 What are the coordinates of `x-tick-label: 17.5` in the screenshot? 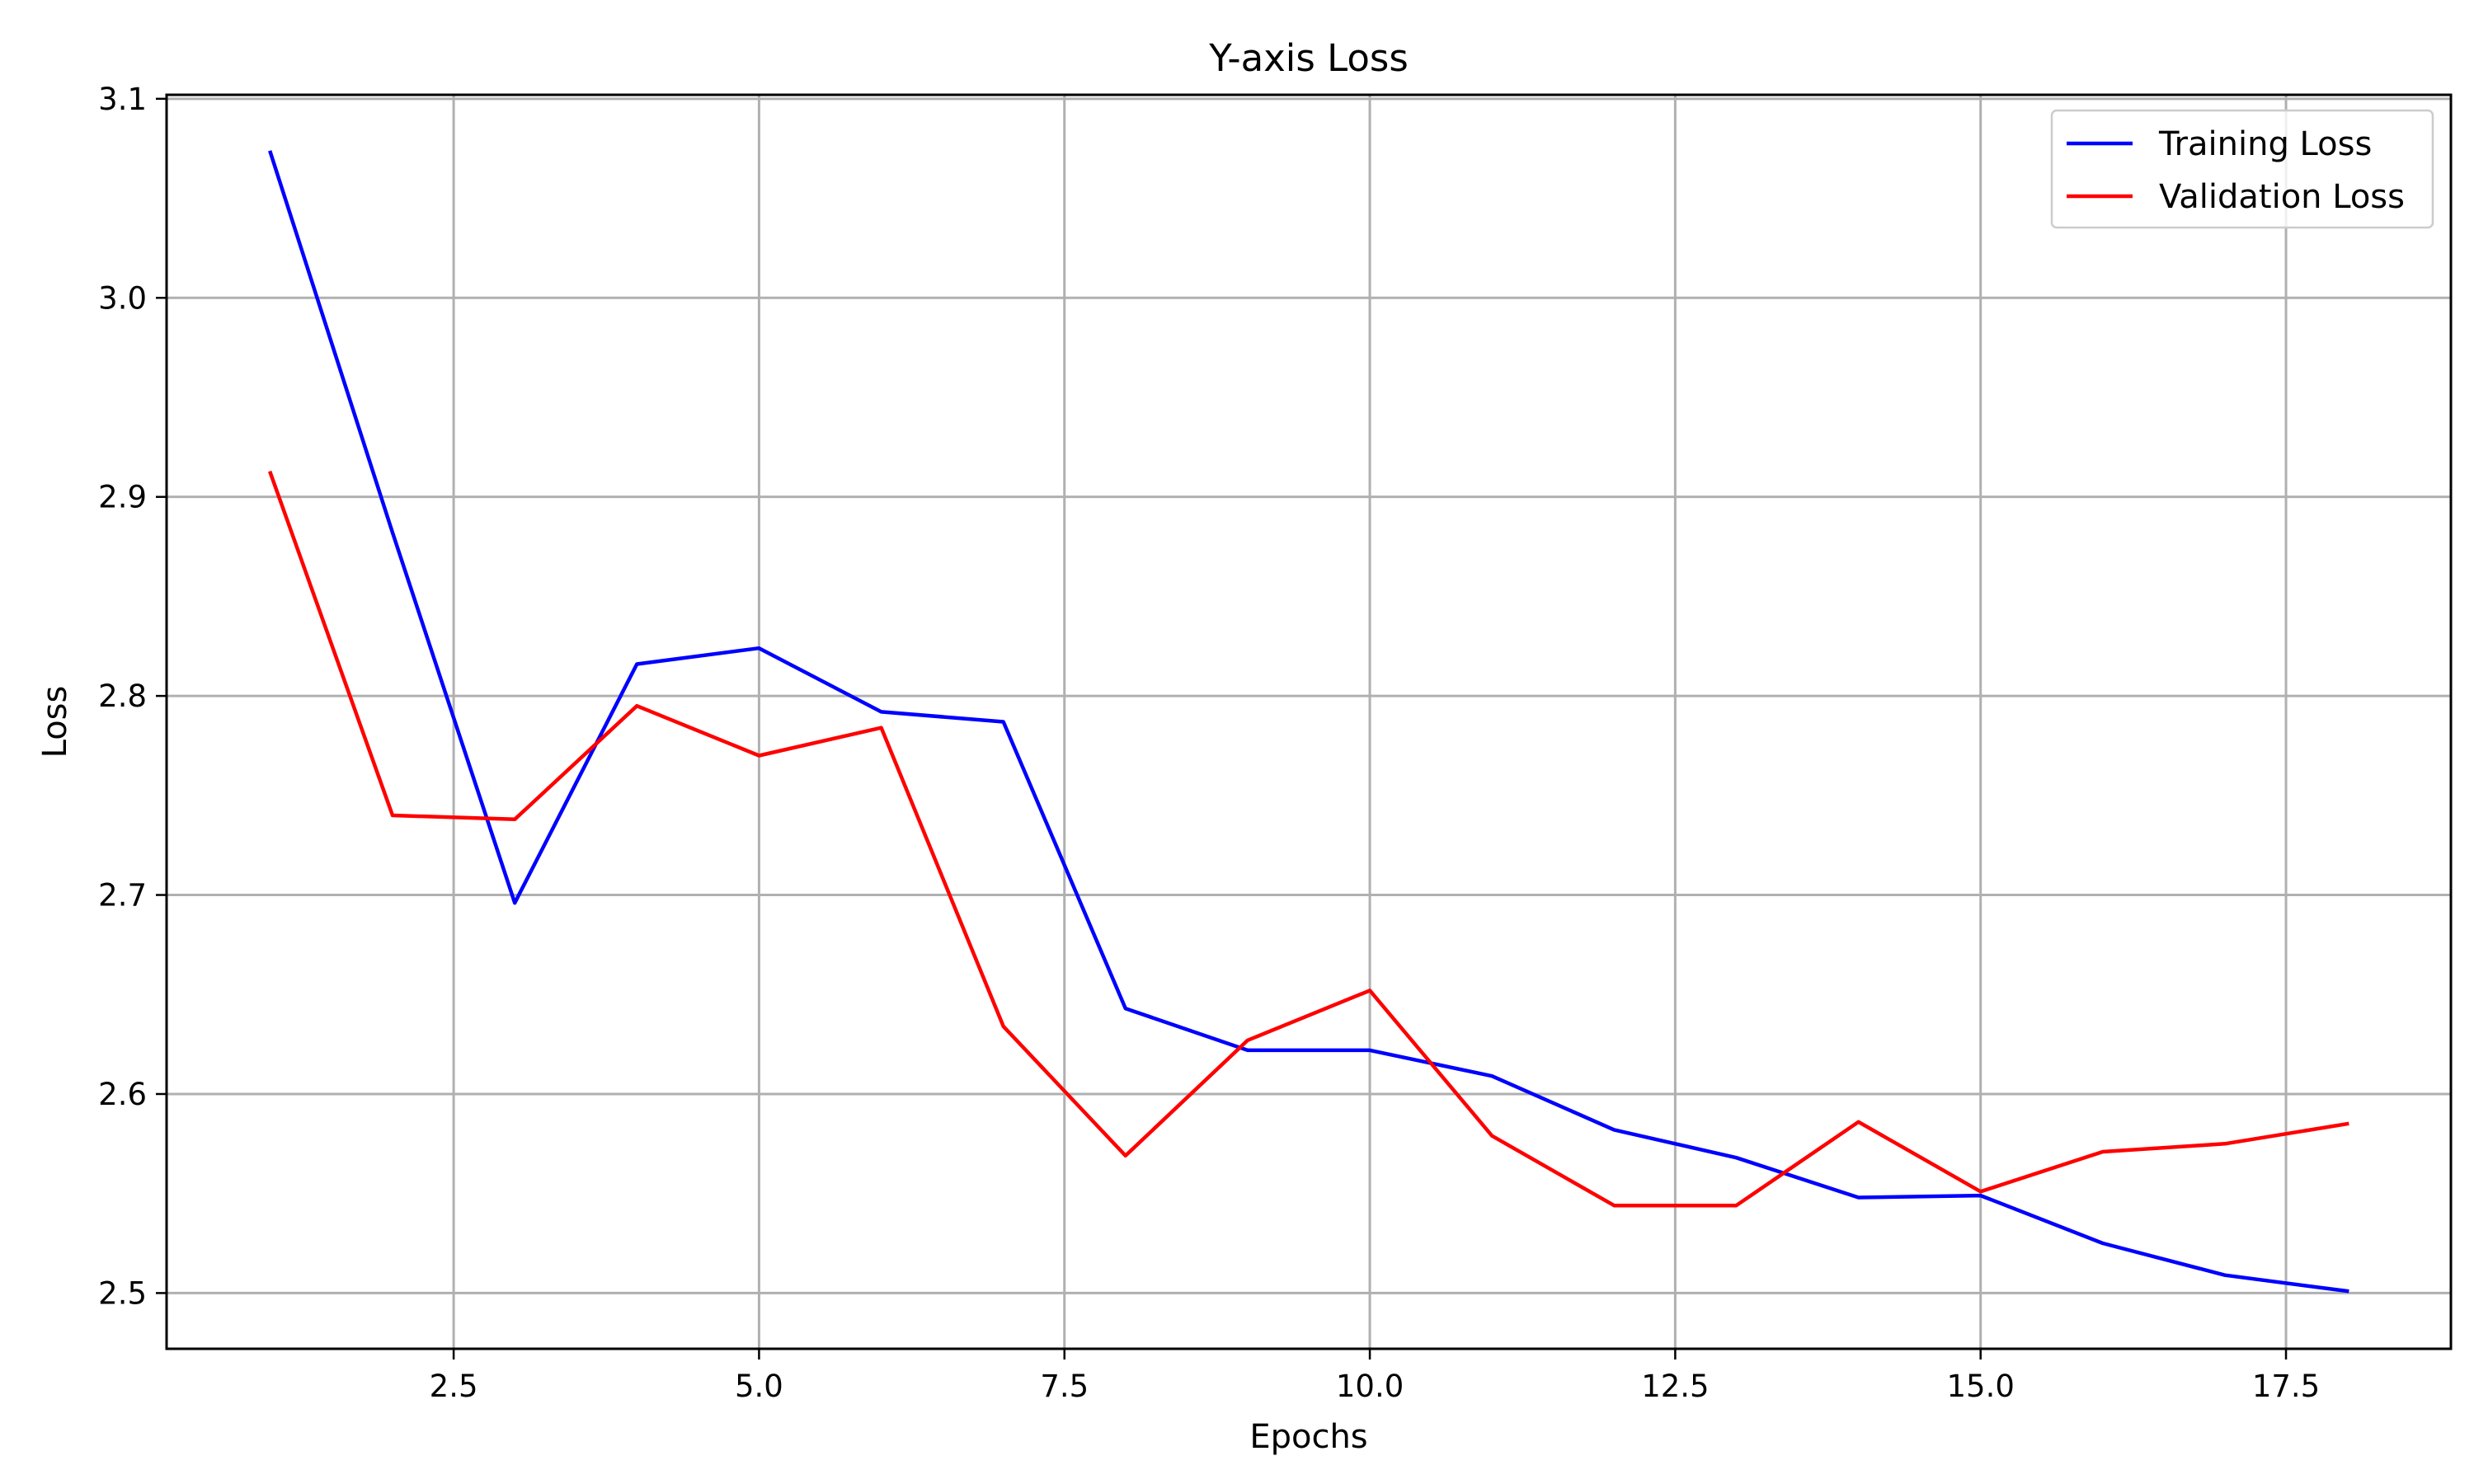 It's located at (2286, 1386).